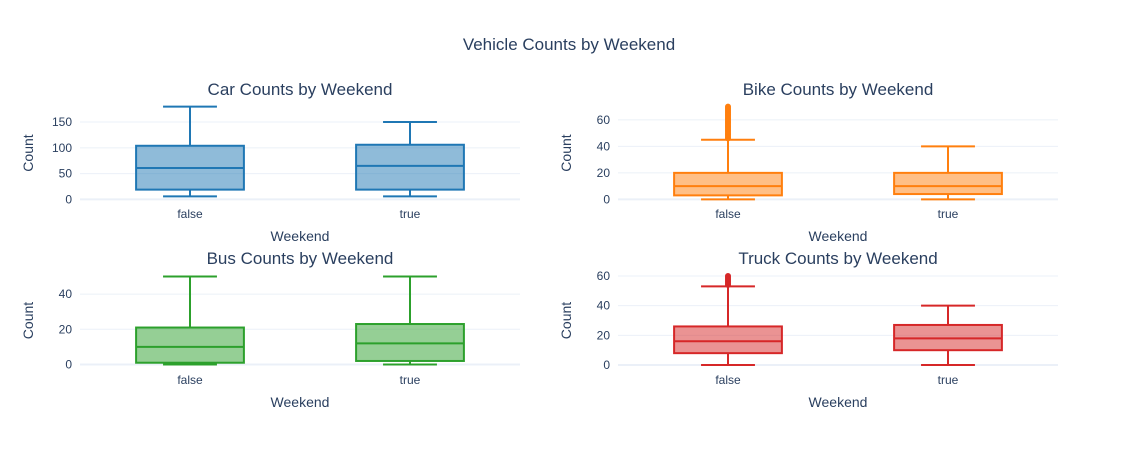 This screenshot has height=450, width=1138. Describe the element at coordinates (300, 89) in the screenshot. I see `subplot-title: Car Counts by Weekend` at that location.